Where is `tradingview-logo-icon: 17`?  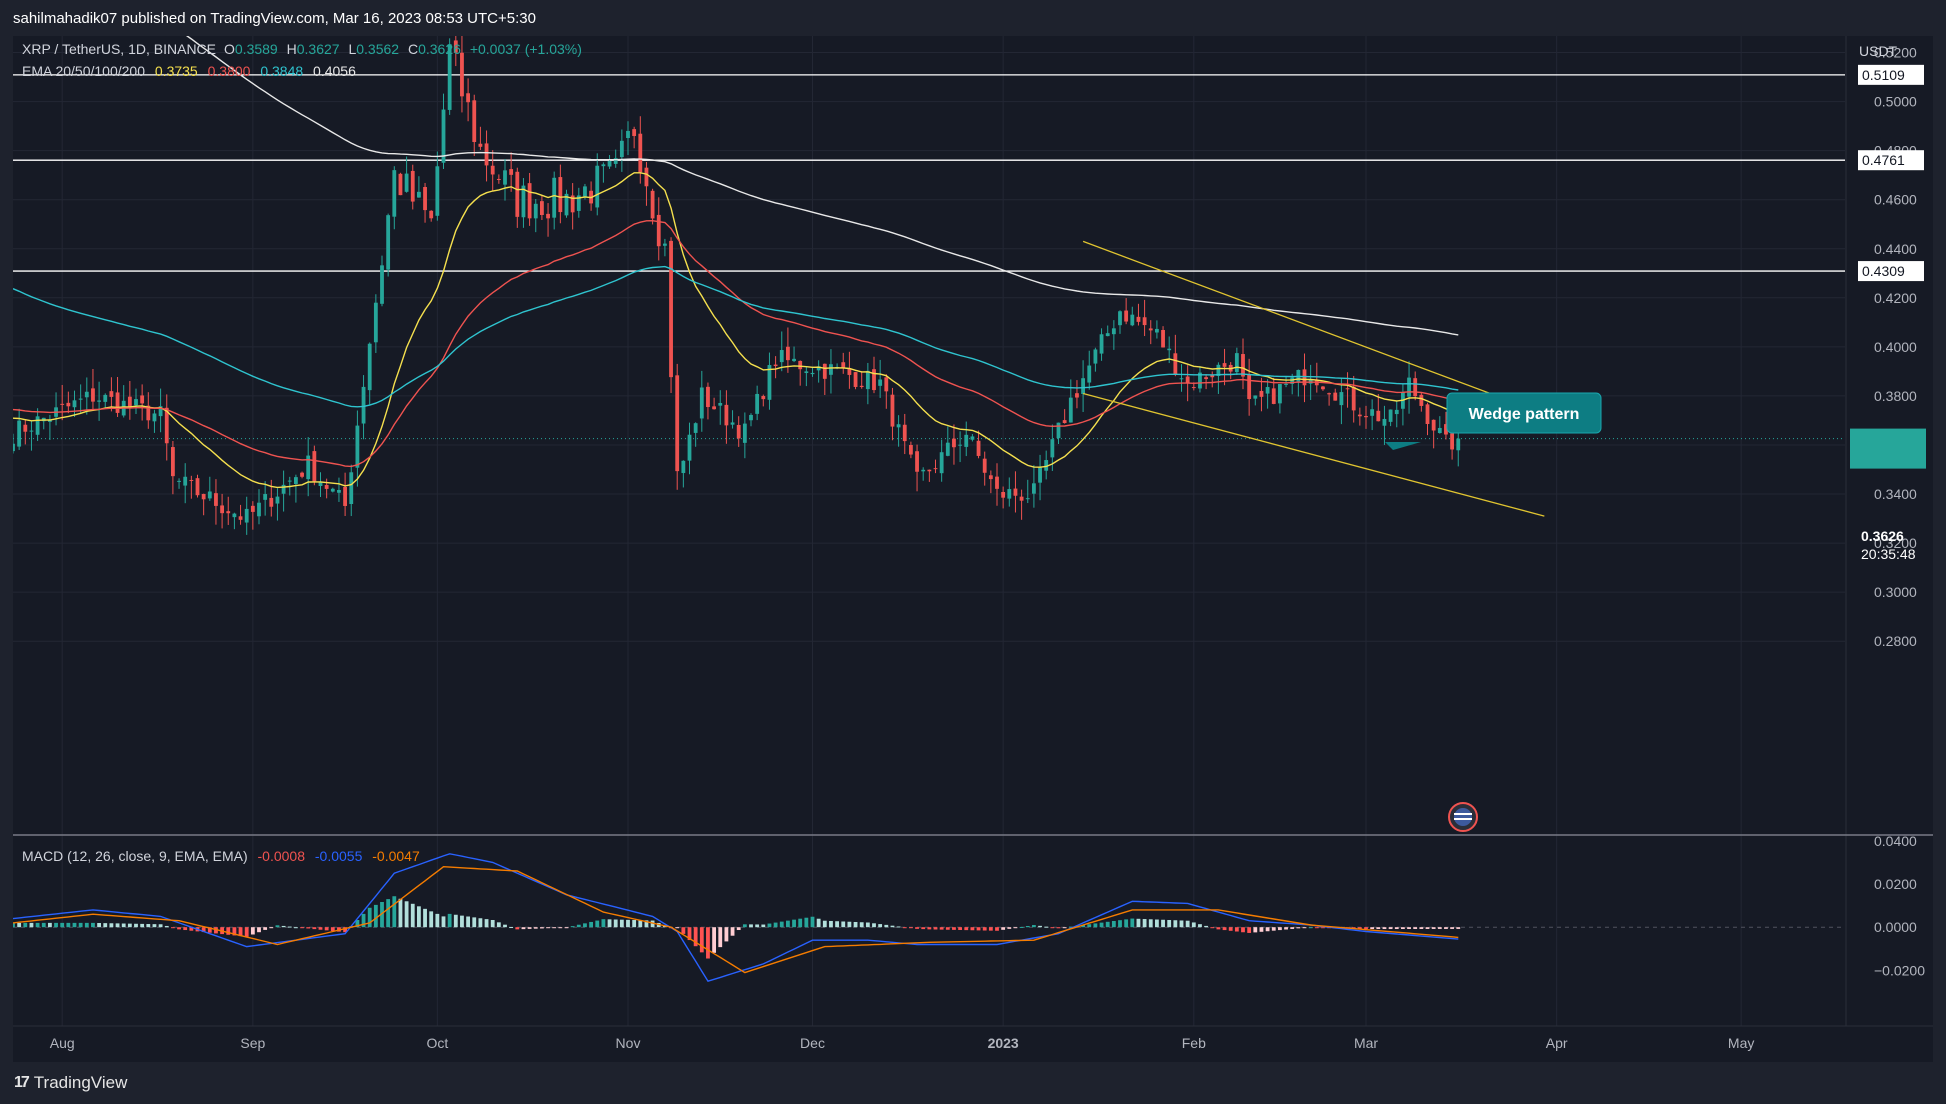
tradingview-logo-icon: 17 is located at coordinates (22, 1082).